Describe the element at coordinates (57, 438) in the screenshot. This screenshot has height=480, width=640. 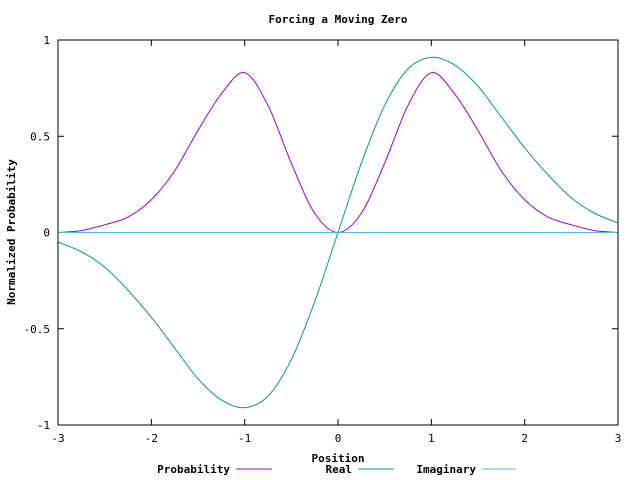
I see `x-tick-label: -3` at that location.